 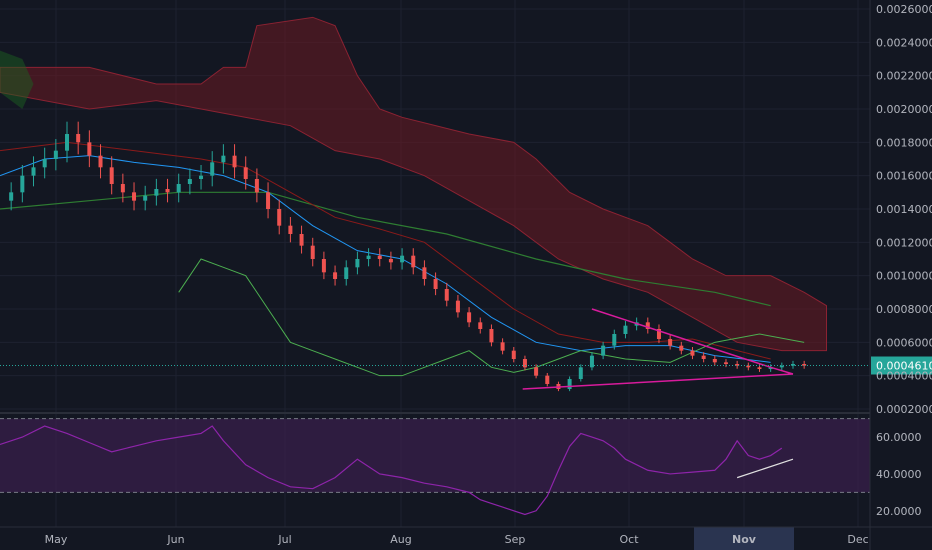 I want to click on price-tick-label: 0.0016000, so click(x=904, y=176).